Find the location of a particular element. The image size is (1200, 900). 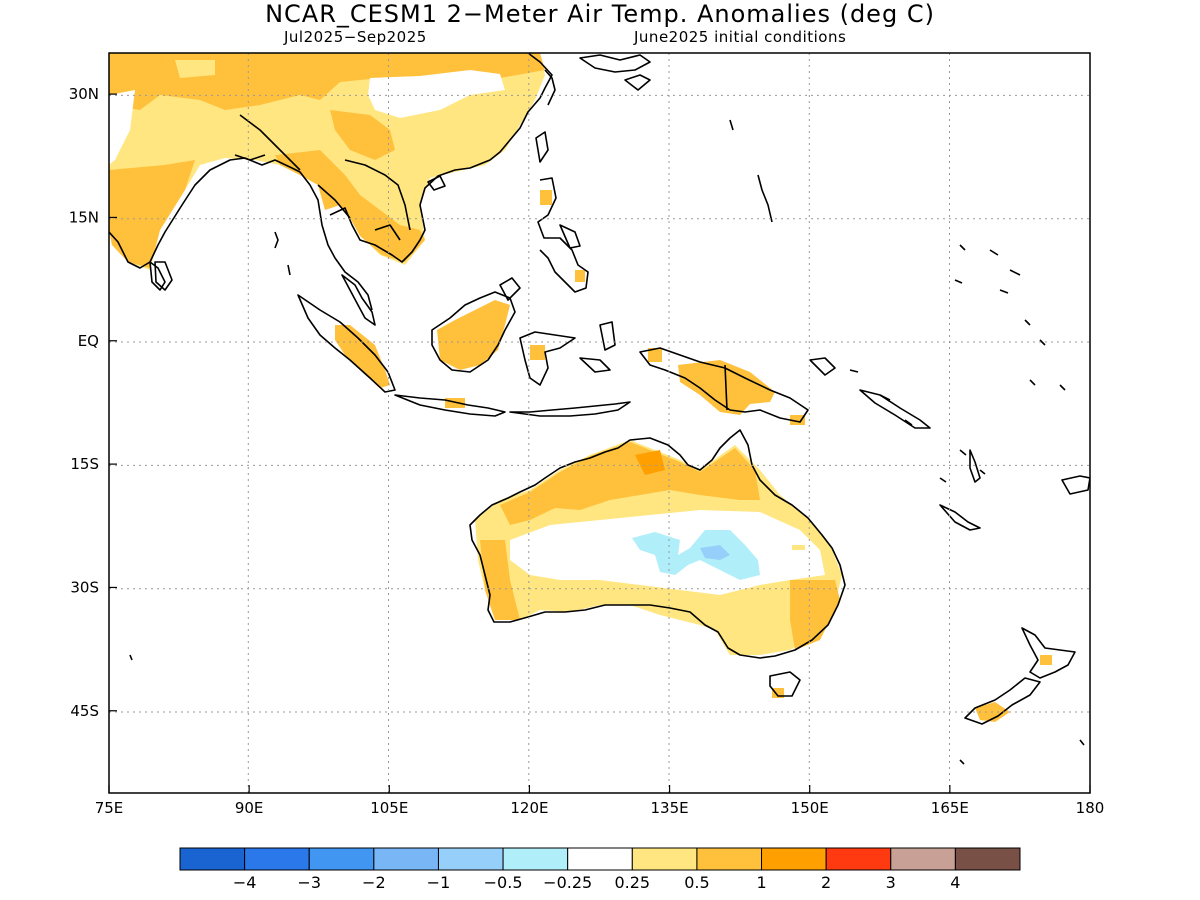

lon-axis: 75E 90E 105E 120E 135E 150E 165E 180 is located at coordinates (600, 801).